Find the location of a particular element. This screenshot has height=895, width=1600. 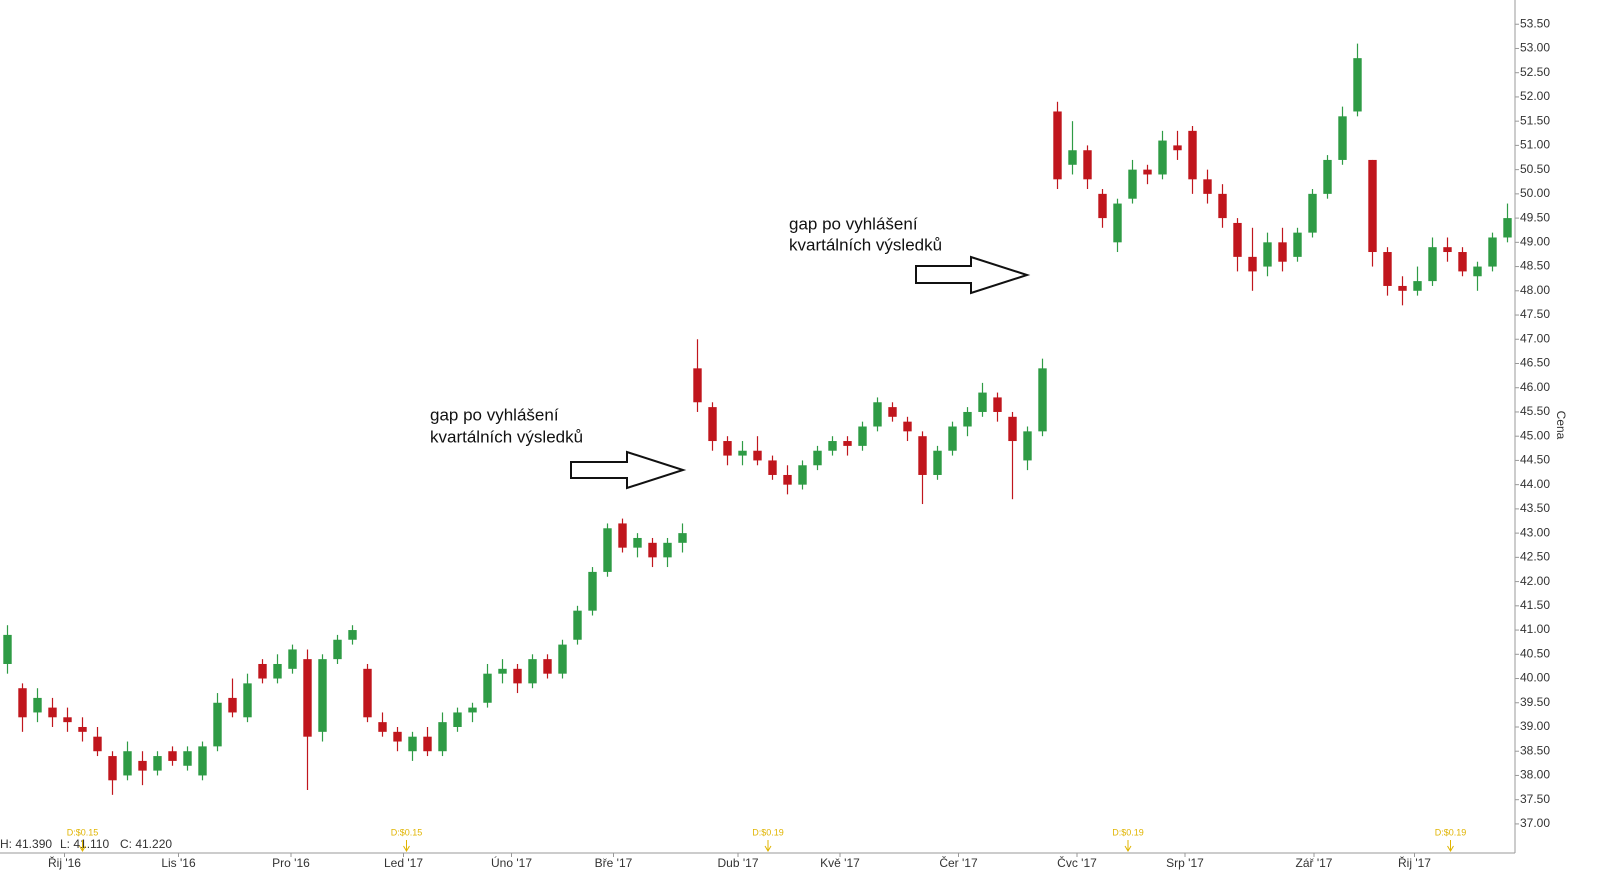

y-tick-label: 38.00 is located at coordinates (1535, 775).